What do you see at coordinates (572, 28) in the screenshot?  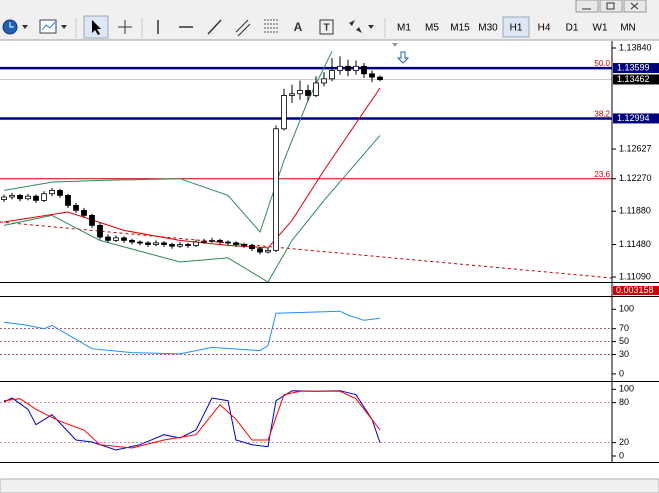 I see `timeframe-label: D1` at bounding box center [572, 28].